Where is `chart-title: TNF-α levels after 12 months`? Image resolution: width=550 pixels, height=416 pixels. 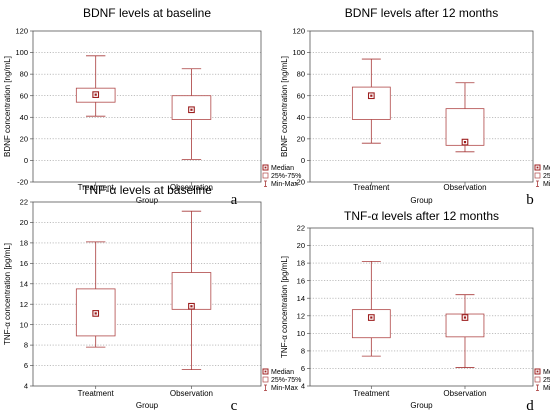
chart-title: TNF-α levels after 12 months is located at coordinates (421, 216).